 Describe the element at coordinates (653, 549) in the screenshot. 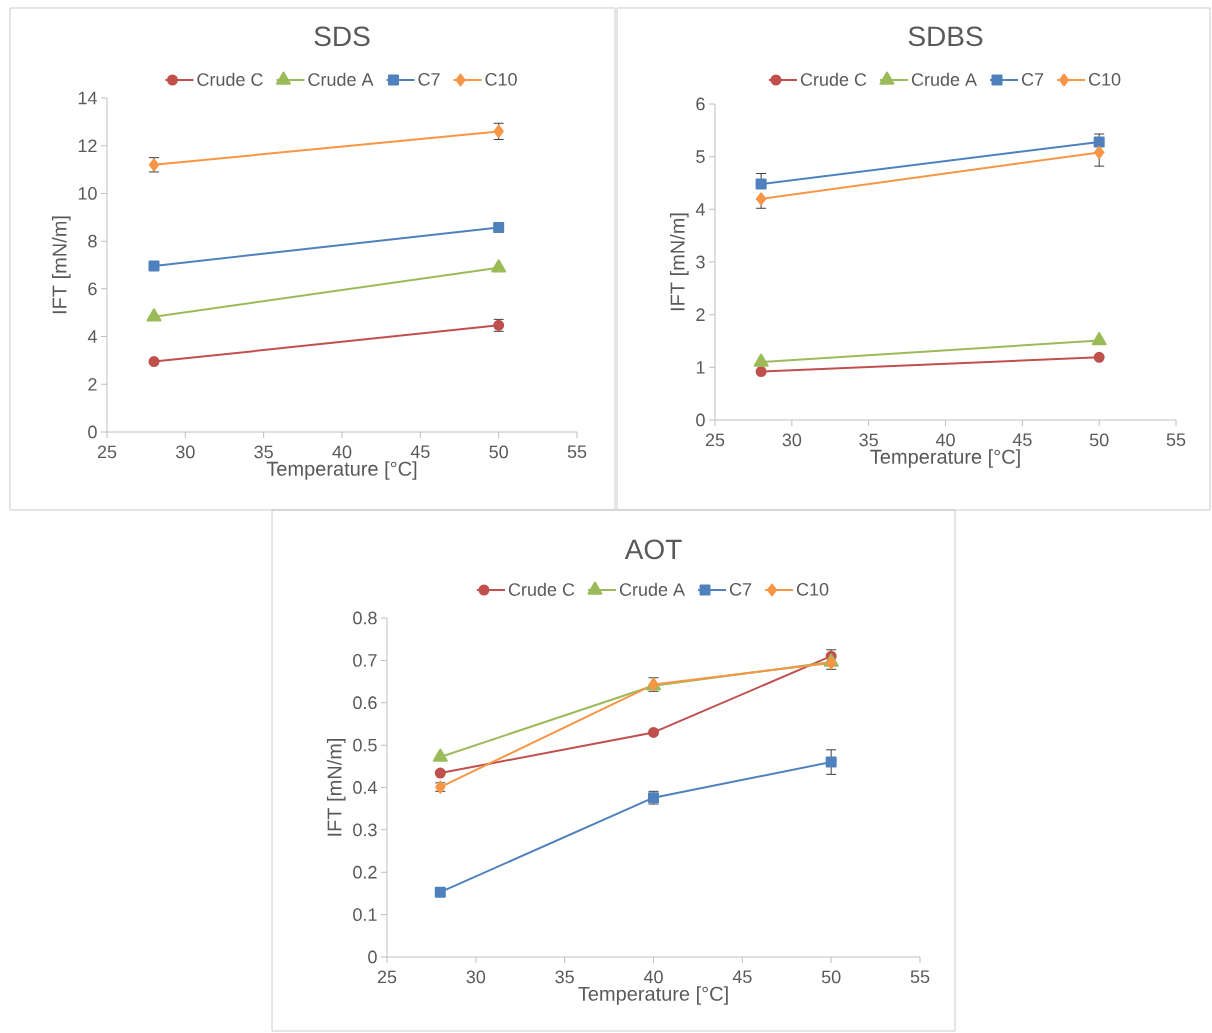

I see `chart-title: AOT` at that location.